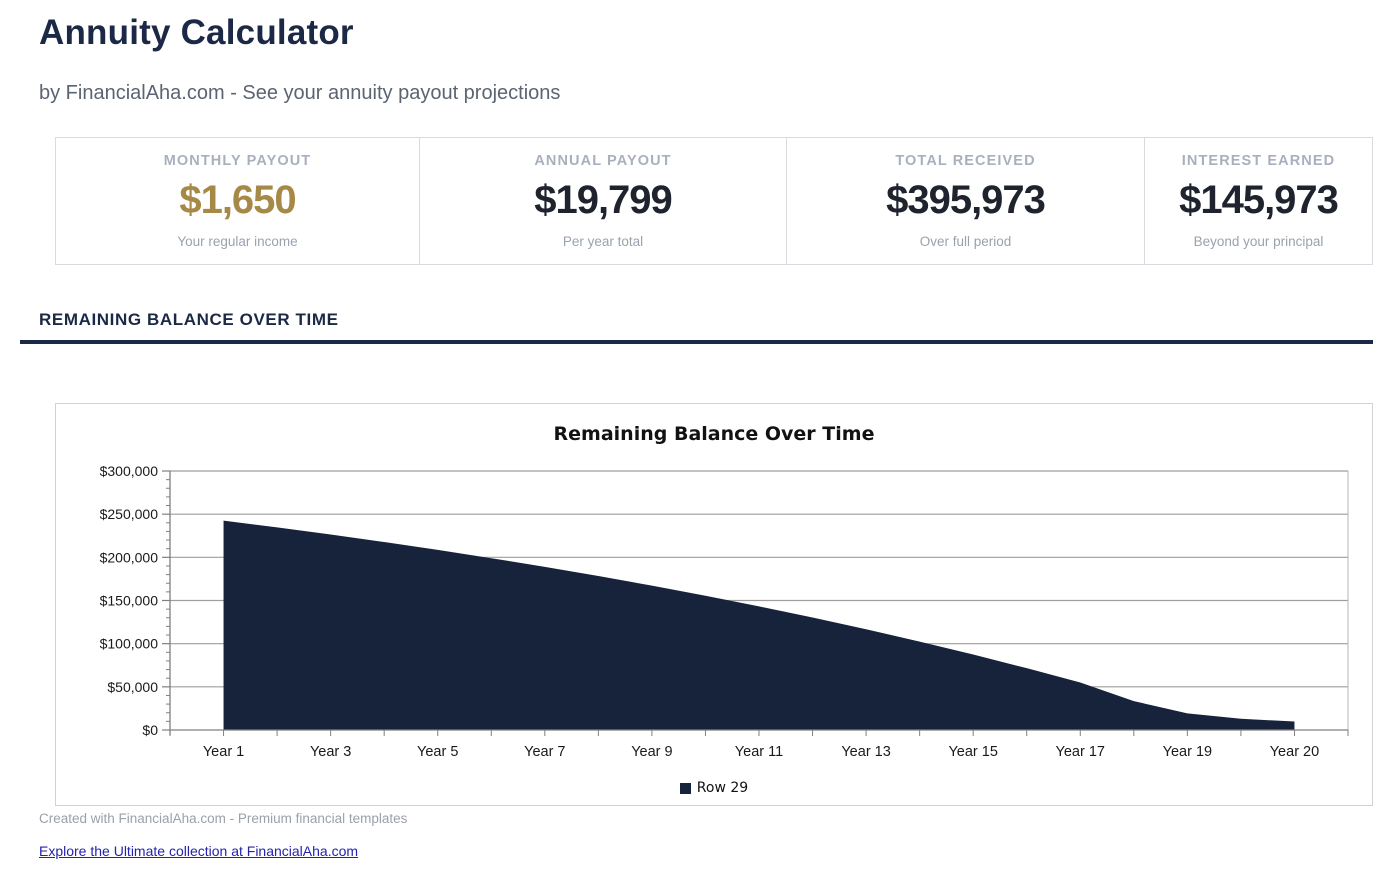 This screenshot has height=879, width=1394. Describe the element at coordinates (1258, 241) in the screenshot. I see `stat-sublabel: Beyond your principal` at that location.